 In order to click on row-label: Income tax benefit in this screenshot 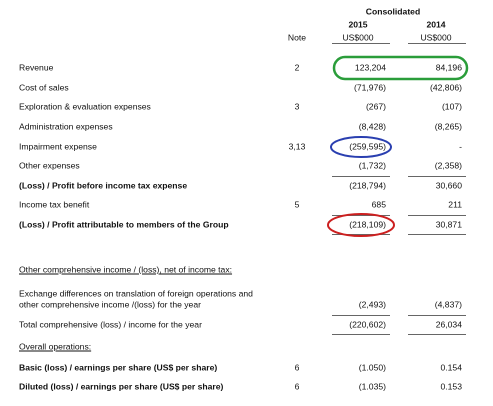, I will do `click(54, 204)`.